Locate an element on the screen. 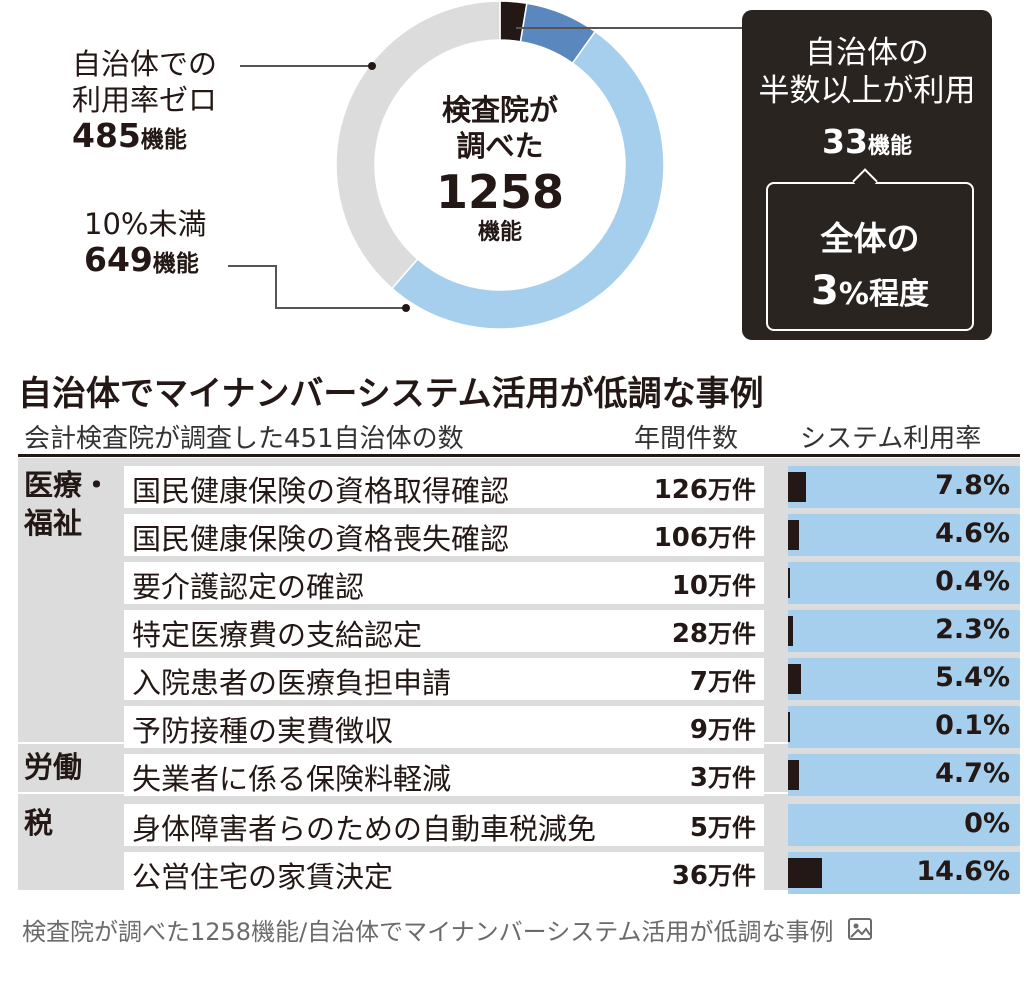 Image resolution: width=1024 pixels, height=998 pixels. row-name: 要介護認定の確認 is located at coordinates (248, 587).